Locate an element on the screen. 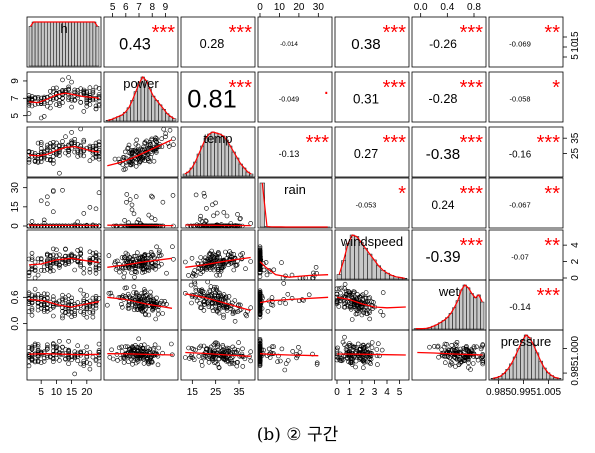  panel-frame-h-windspeed is located at coordinates (372, 42).